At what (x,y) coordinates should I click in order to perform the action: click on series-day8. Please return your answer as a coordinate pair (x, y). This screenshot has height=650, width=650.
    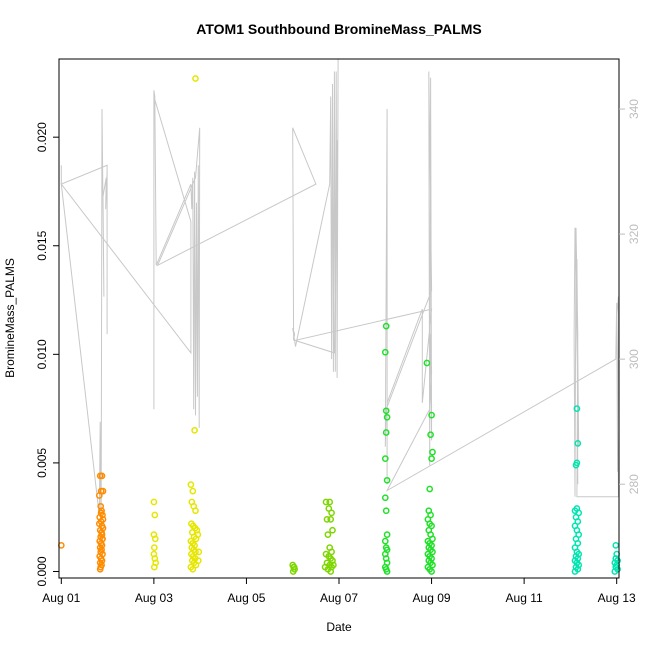
    Looking at the image, I should click on (408, 448).